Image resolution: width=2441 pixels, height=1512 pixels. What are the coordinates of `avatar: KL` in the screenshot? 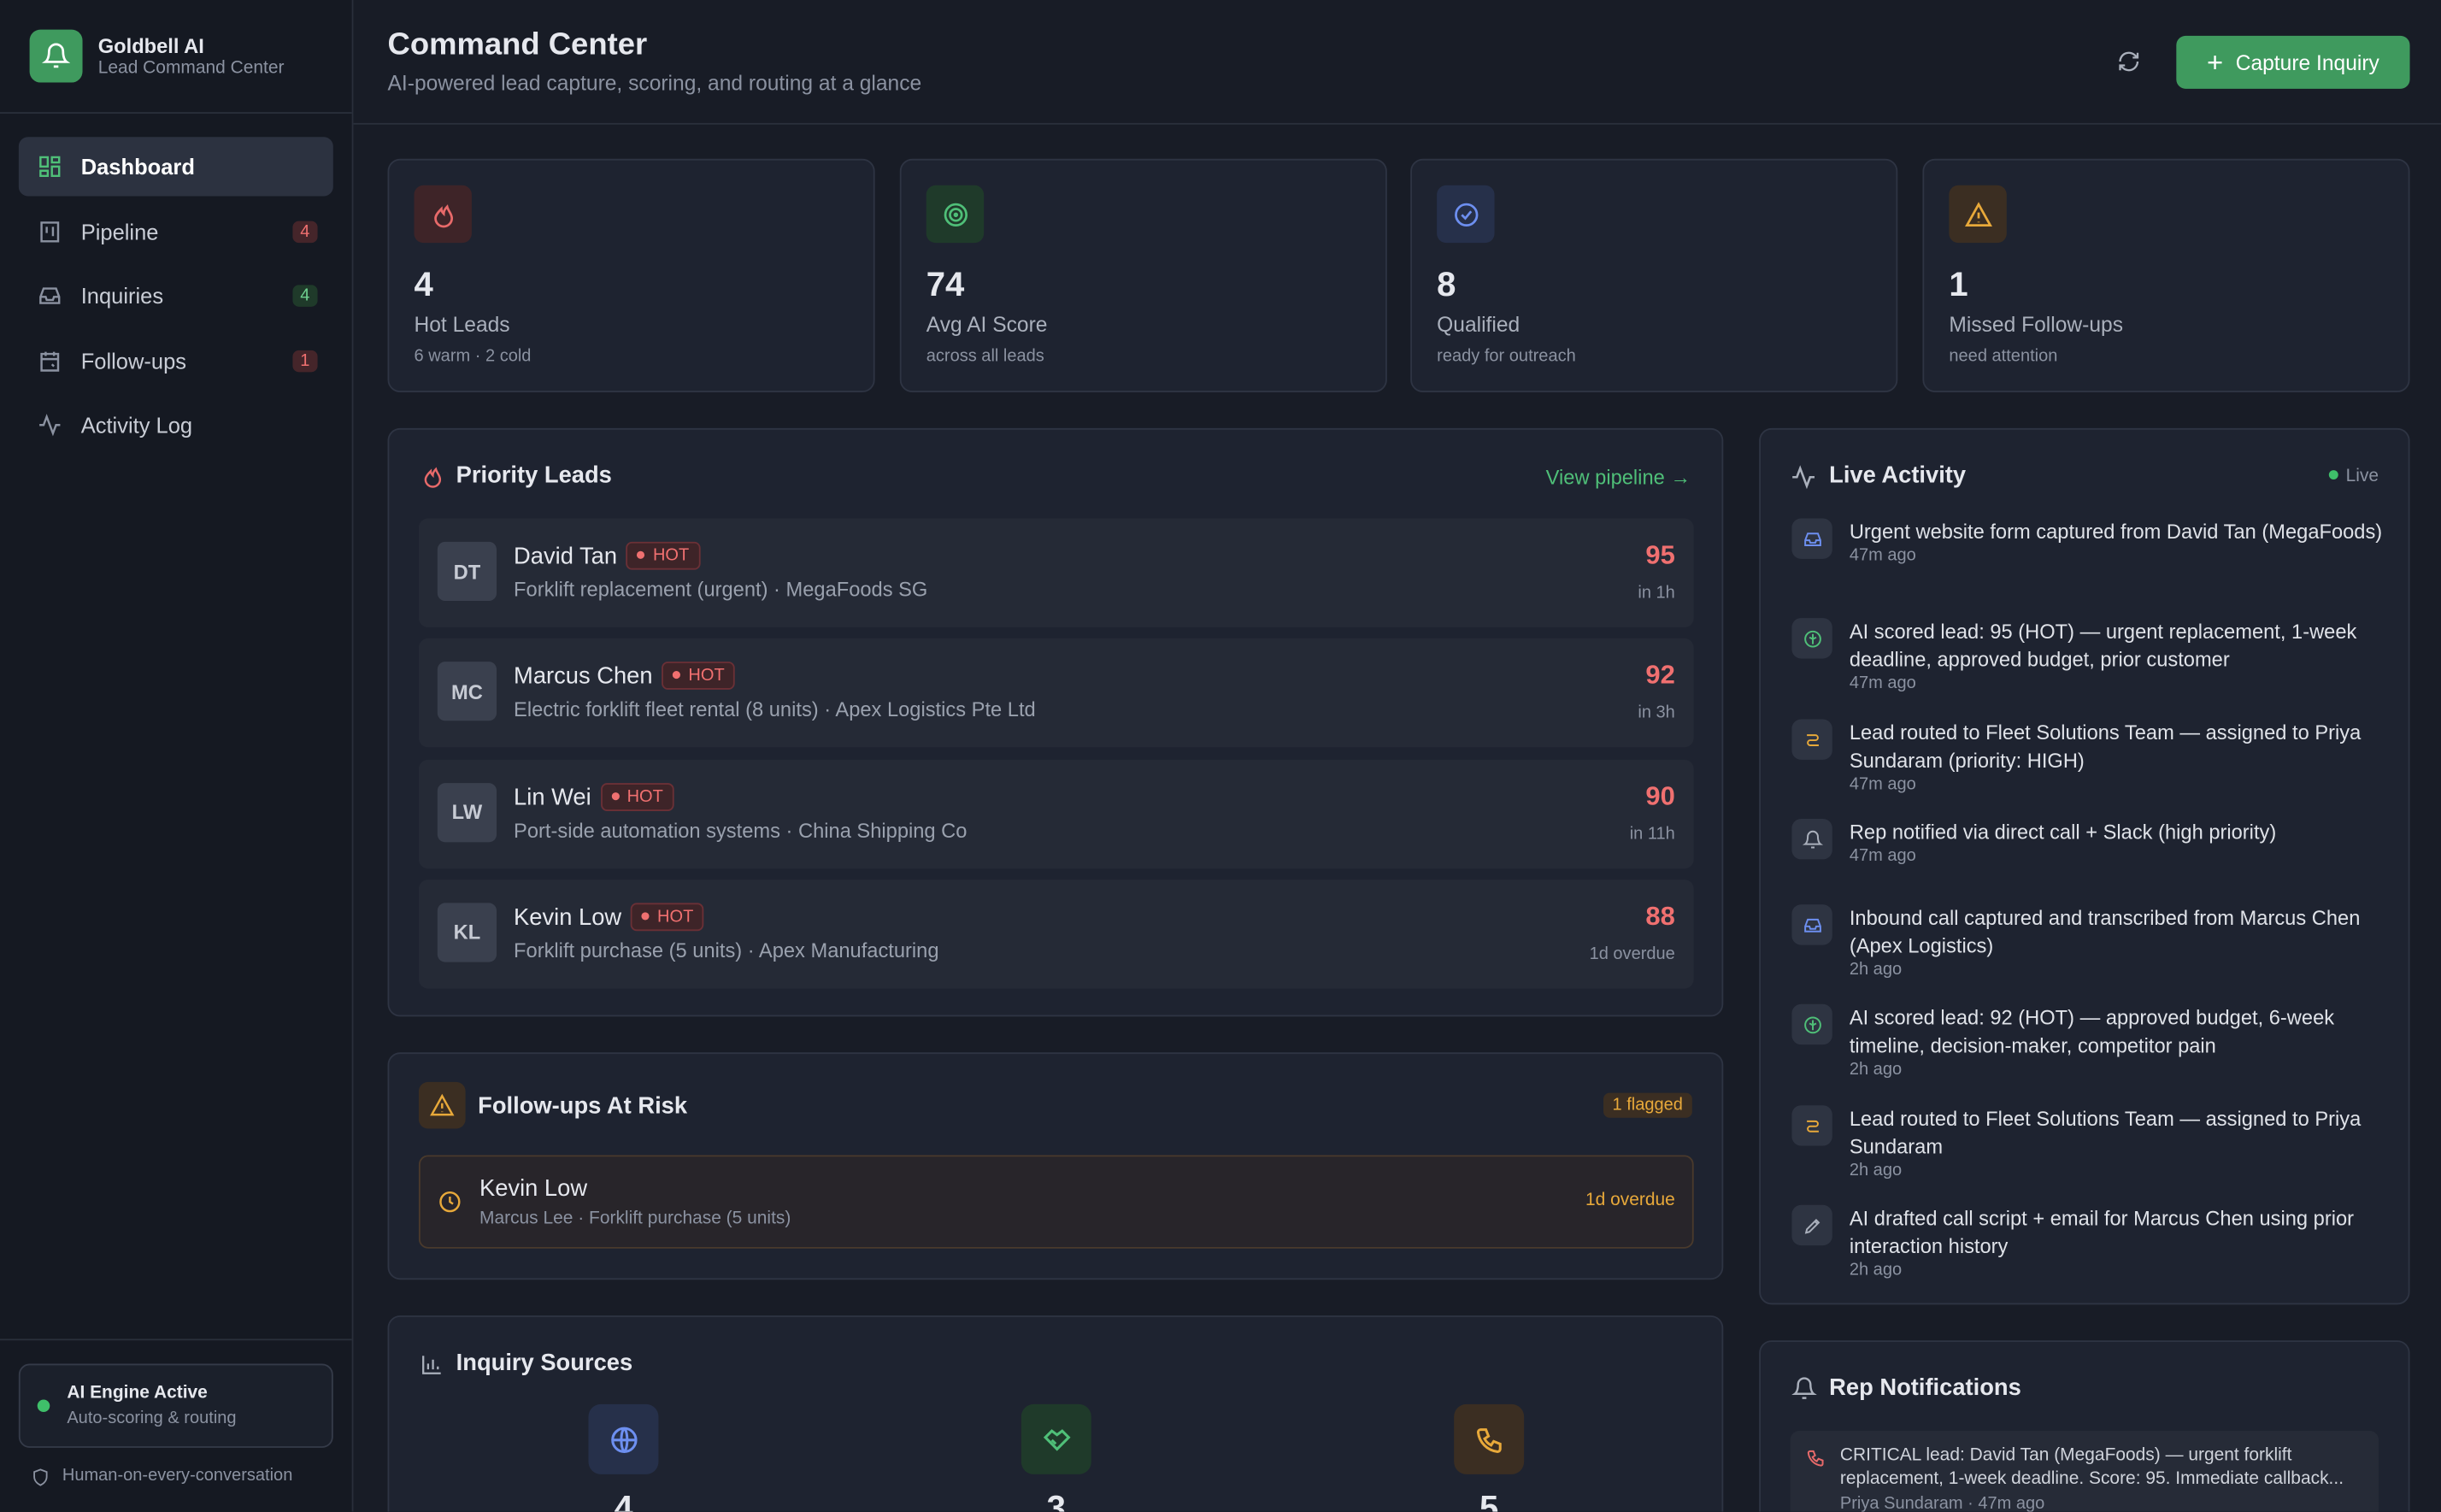 It's located at (467, 932).